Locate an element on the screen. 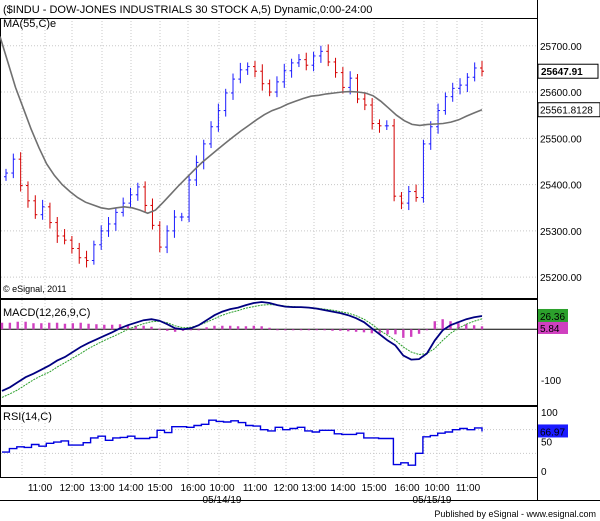  macd-title: MACD(12,26,9,C) is located at coordinates (46, 313).